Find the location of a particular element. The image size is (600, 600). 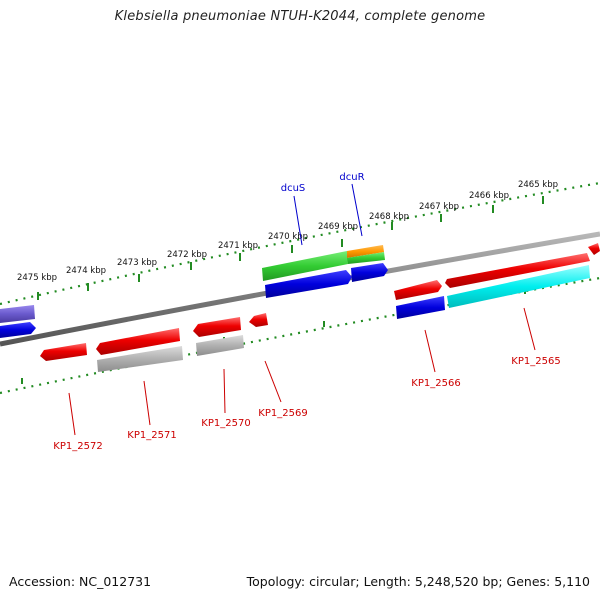

ruler-label-2472: 2472 kbp is located at coordinates (187, 255).